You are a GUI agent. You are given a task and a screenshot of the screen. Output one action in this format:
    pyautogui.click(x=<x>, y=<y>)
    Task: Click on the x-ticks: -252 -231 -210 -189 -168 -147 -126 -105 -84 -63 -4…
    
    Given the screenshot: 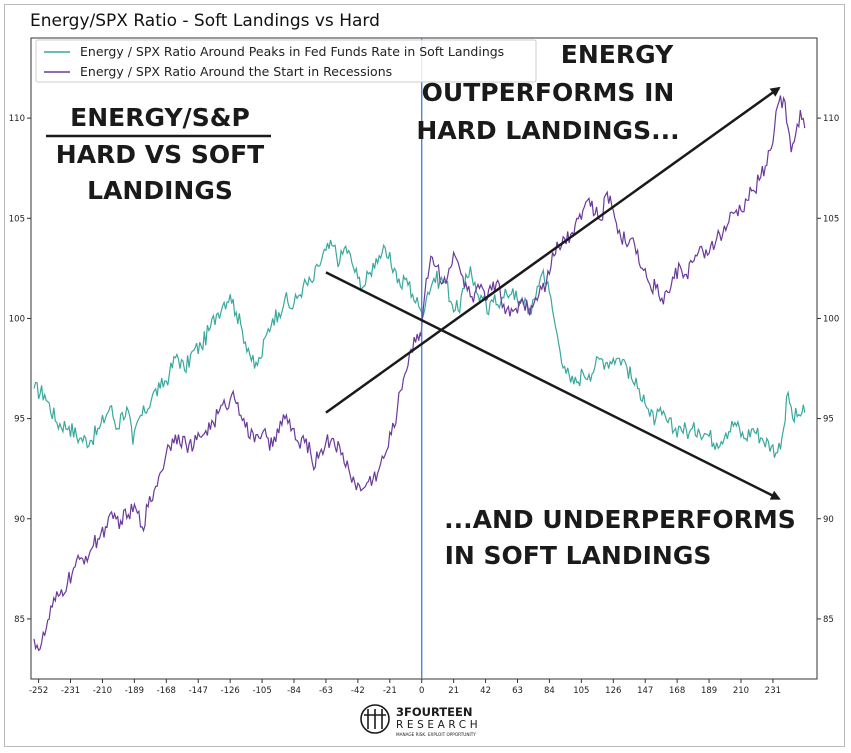 What is the action you would take?
    pyautogui.click(x=405, y=687)
    